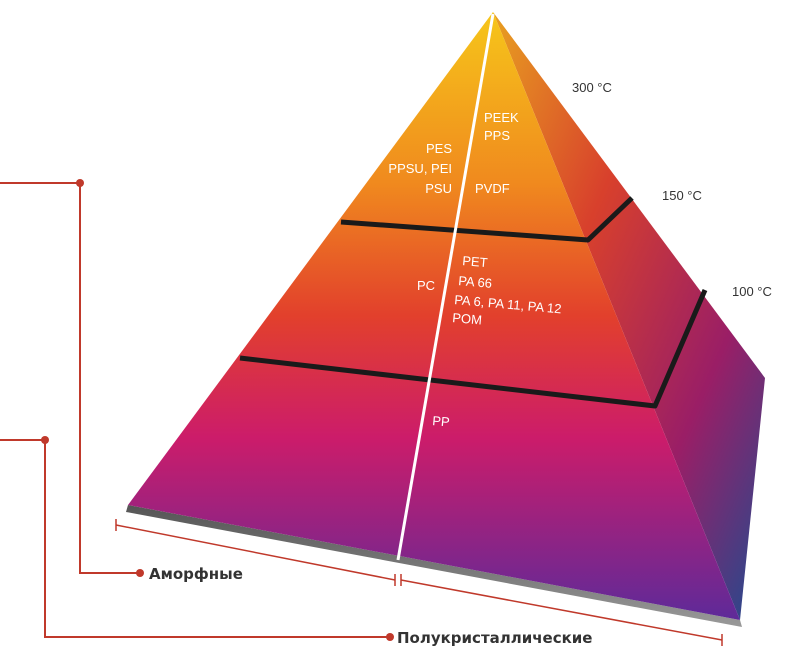  I want to click on legend-semicrystalline: Полукристаллические, so click(494, 638).